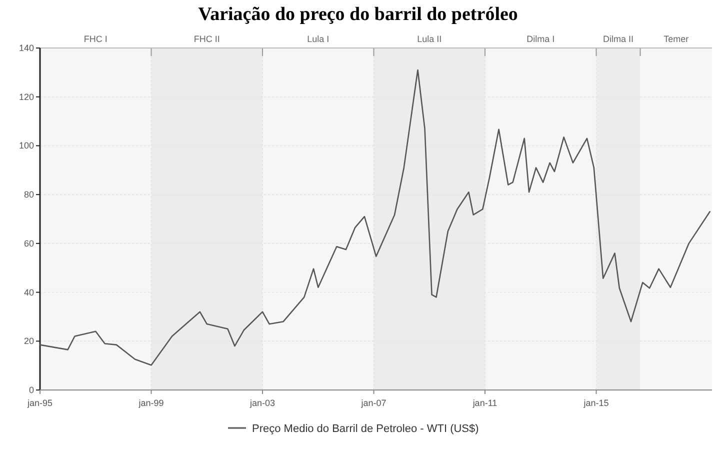 The width and height of the screenshot is (716, 450). I want to click on y-tick-label: 80, so click(29, 195).